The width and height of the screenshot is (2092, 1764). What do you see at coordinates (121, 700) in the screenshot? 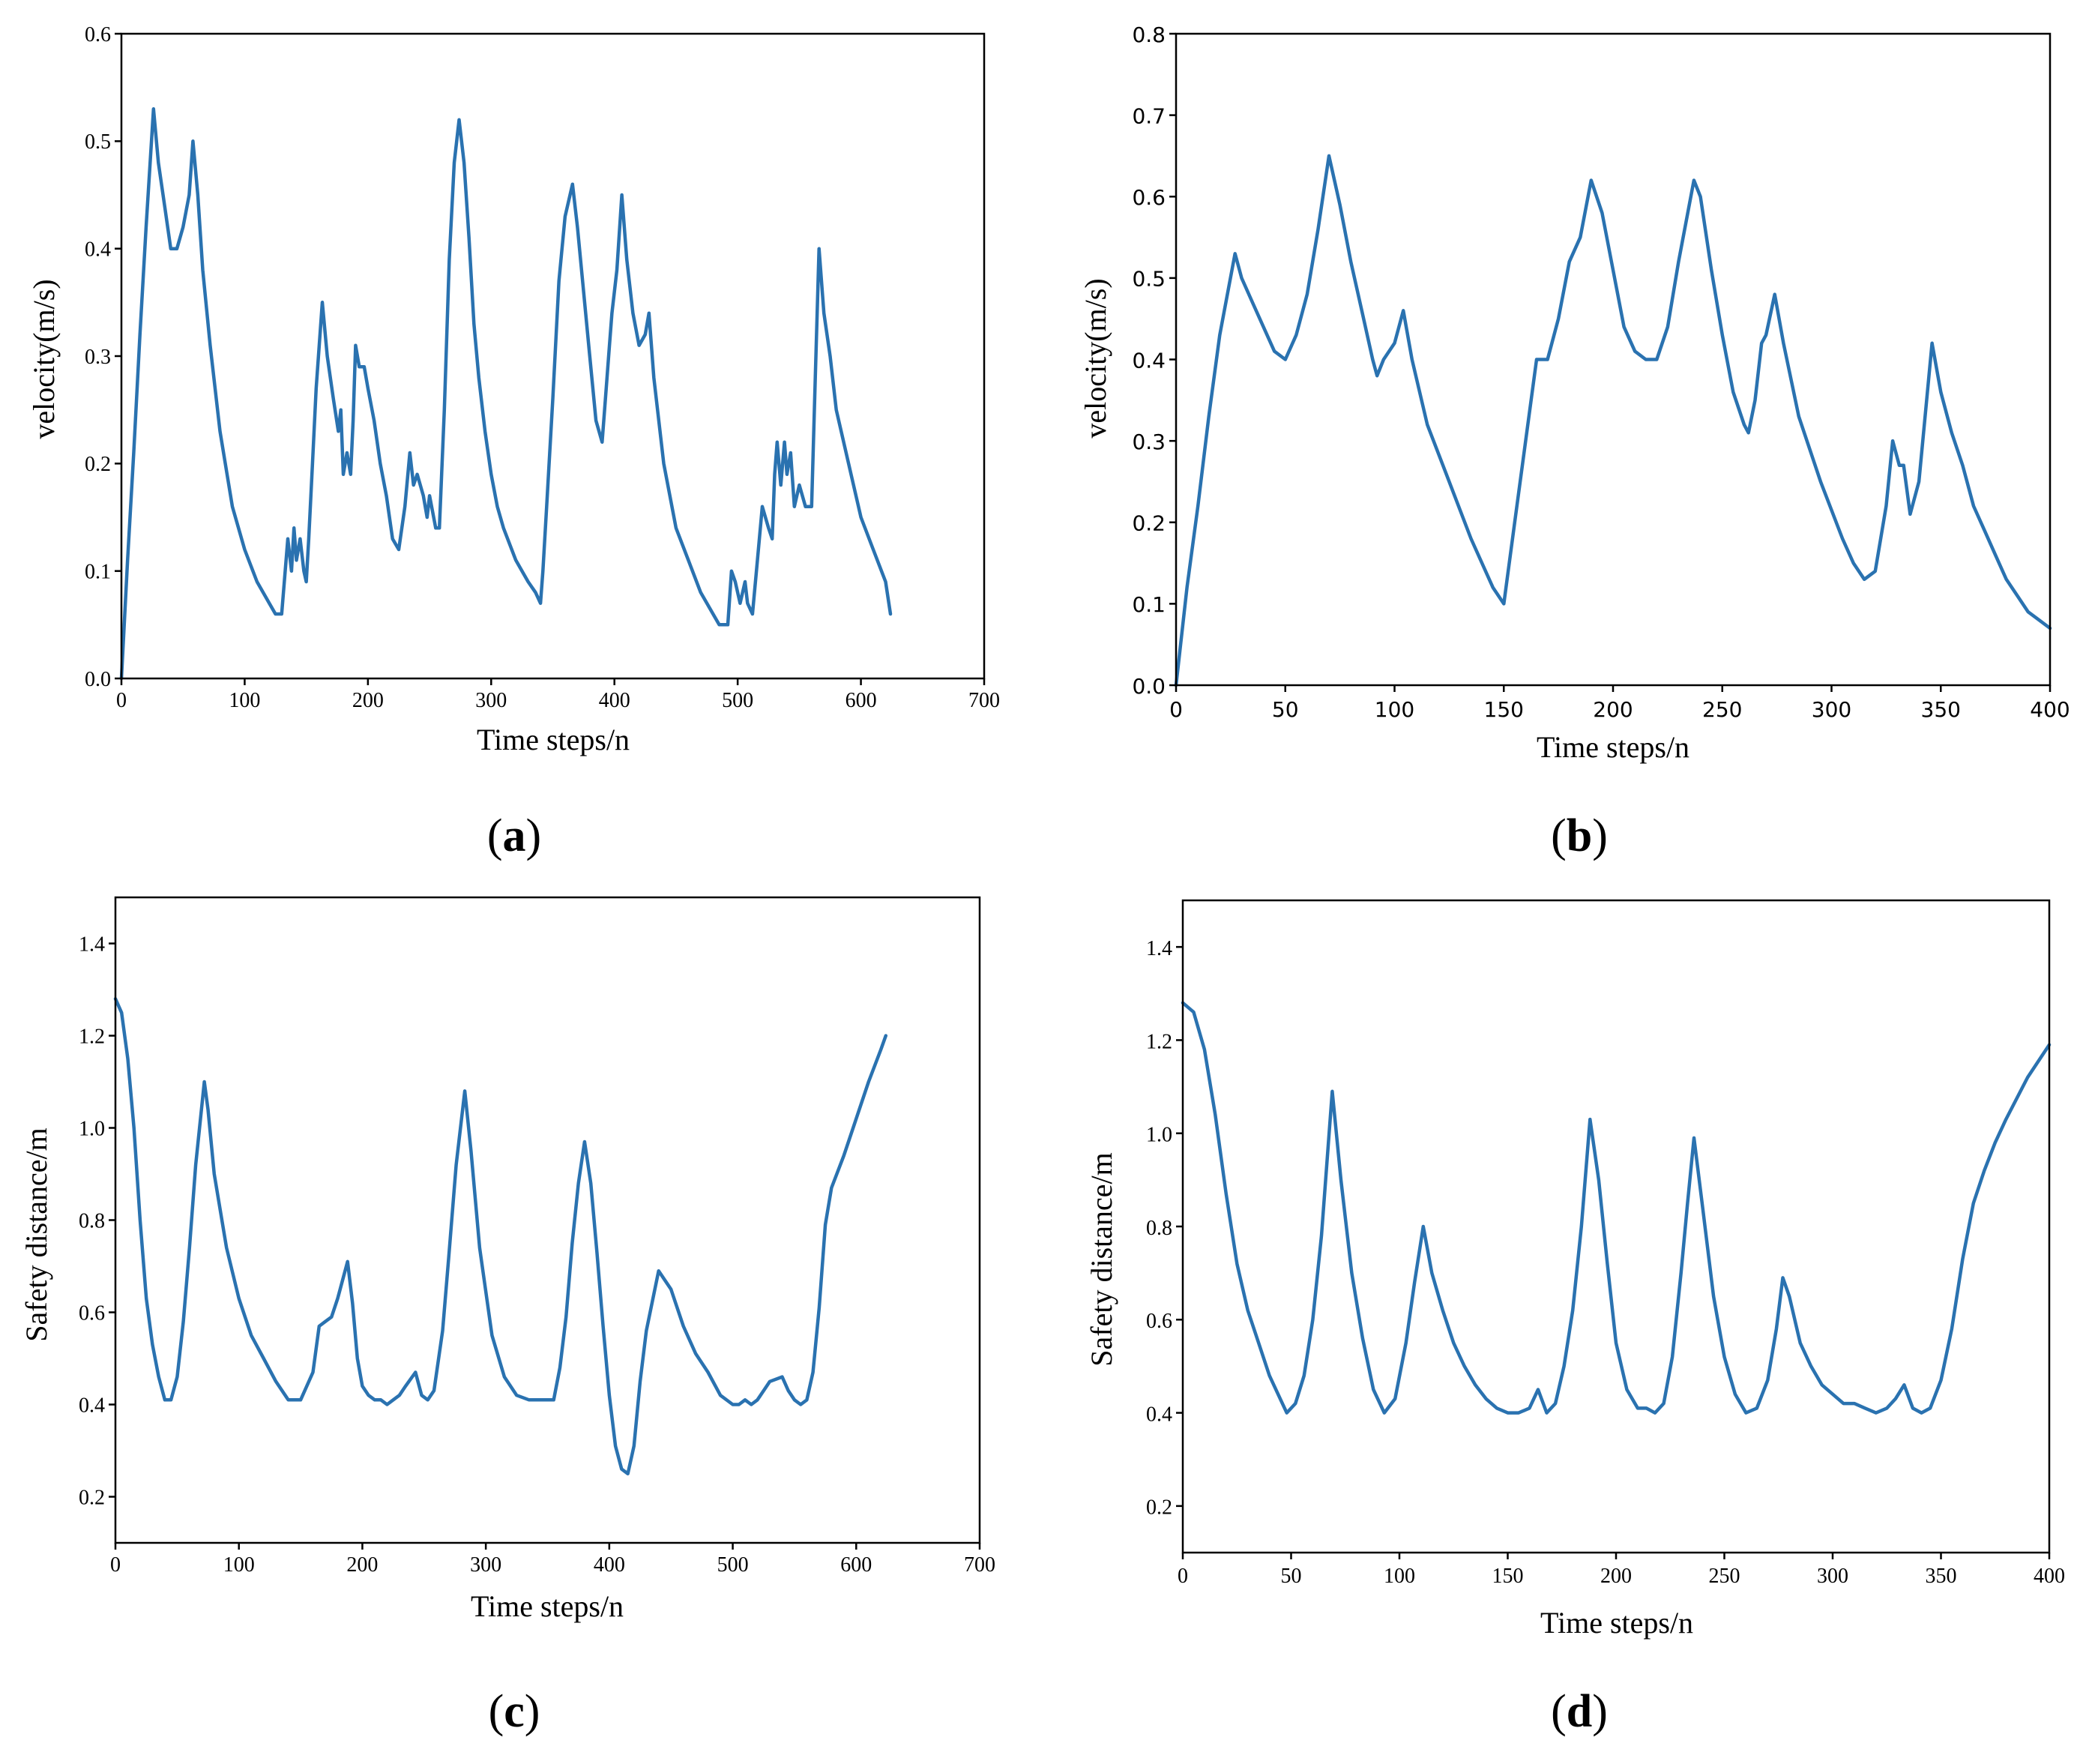
I see `panel-a-xtick-label: 0` at bounding box center [121, 700].